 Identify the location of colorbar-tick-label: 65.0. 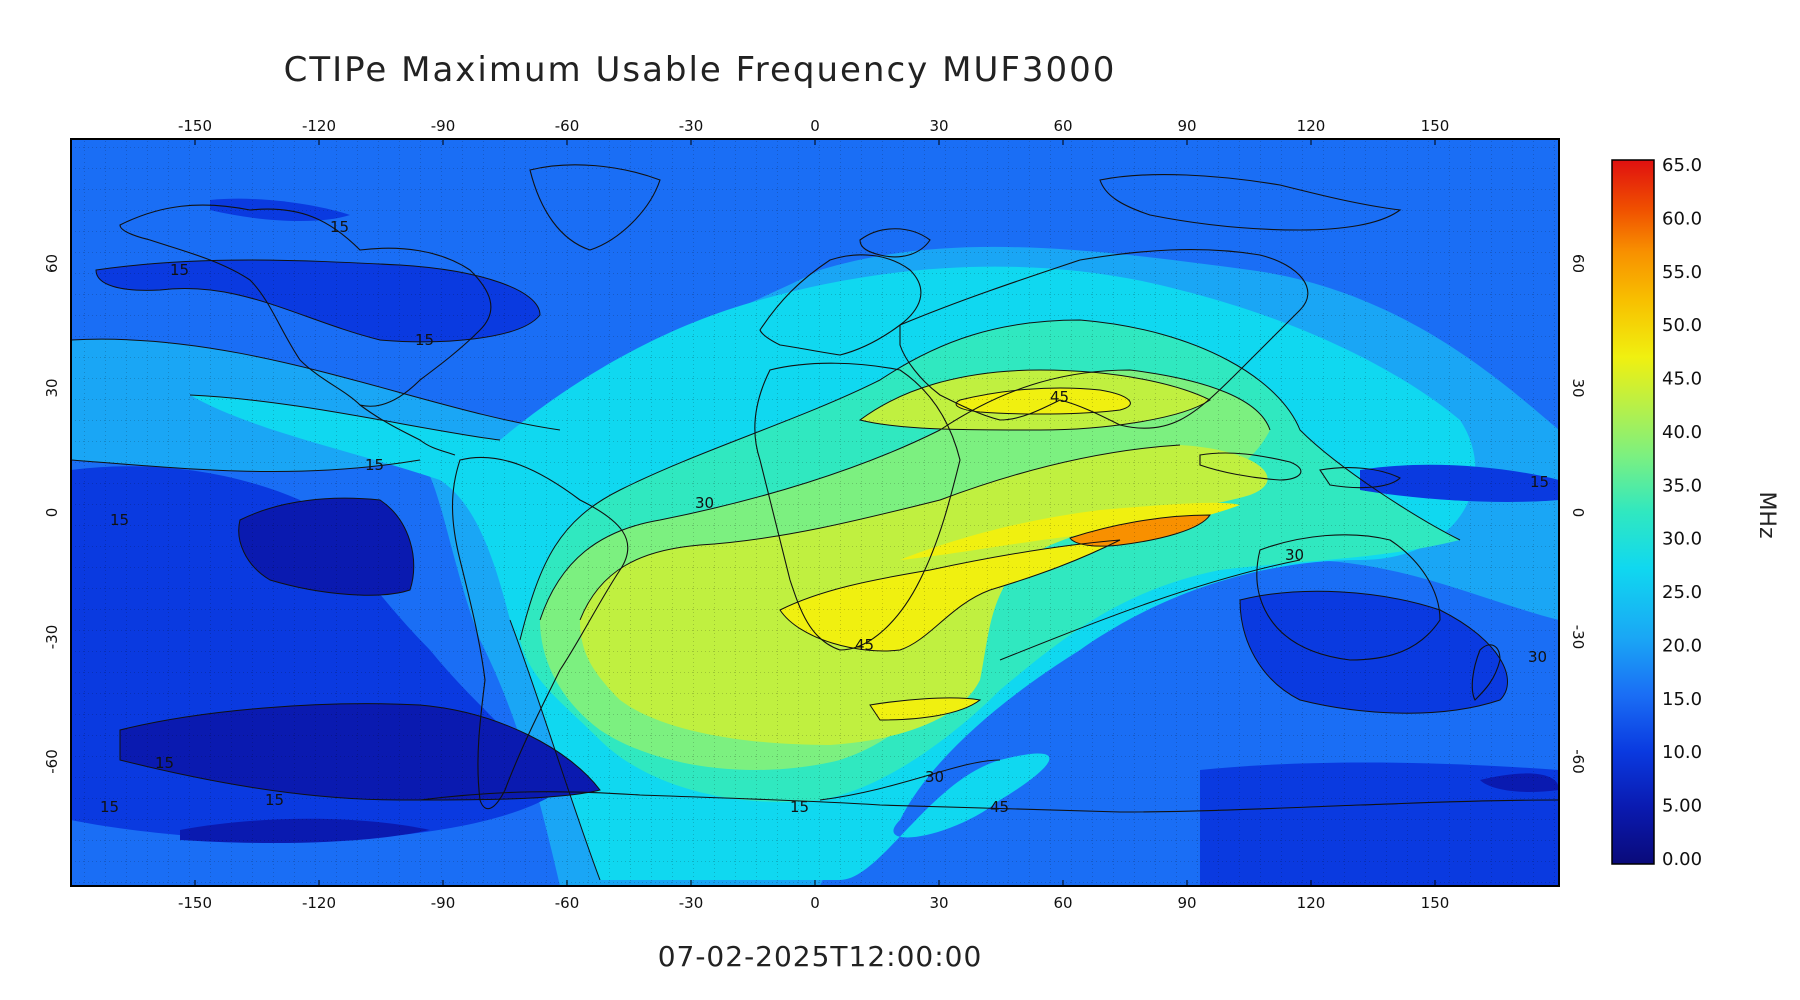
(1682, 165).